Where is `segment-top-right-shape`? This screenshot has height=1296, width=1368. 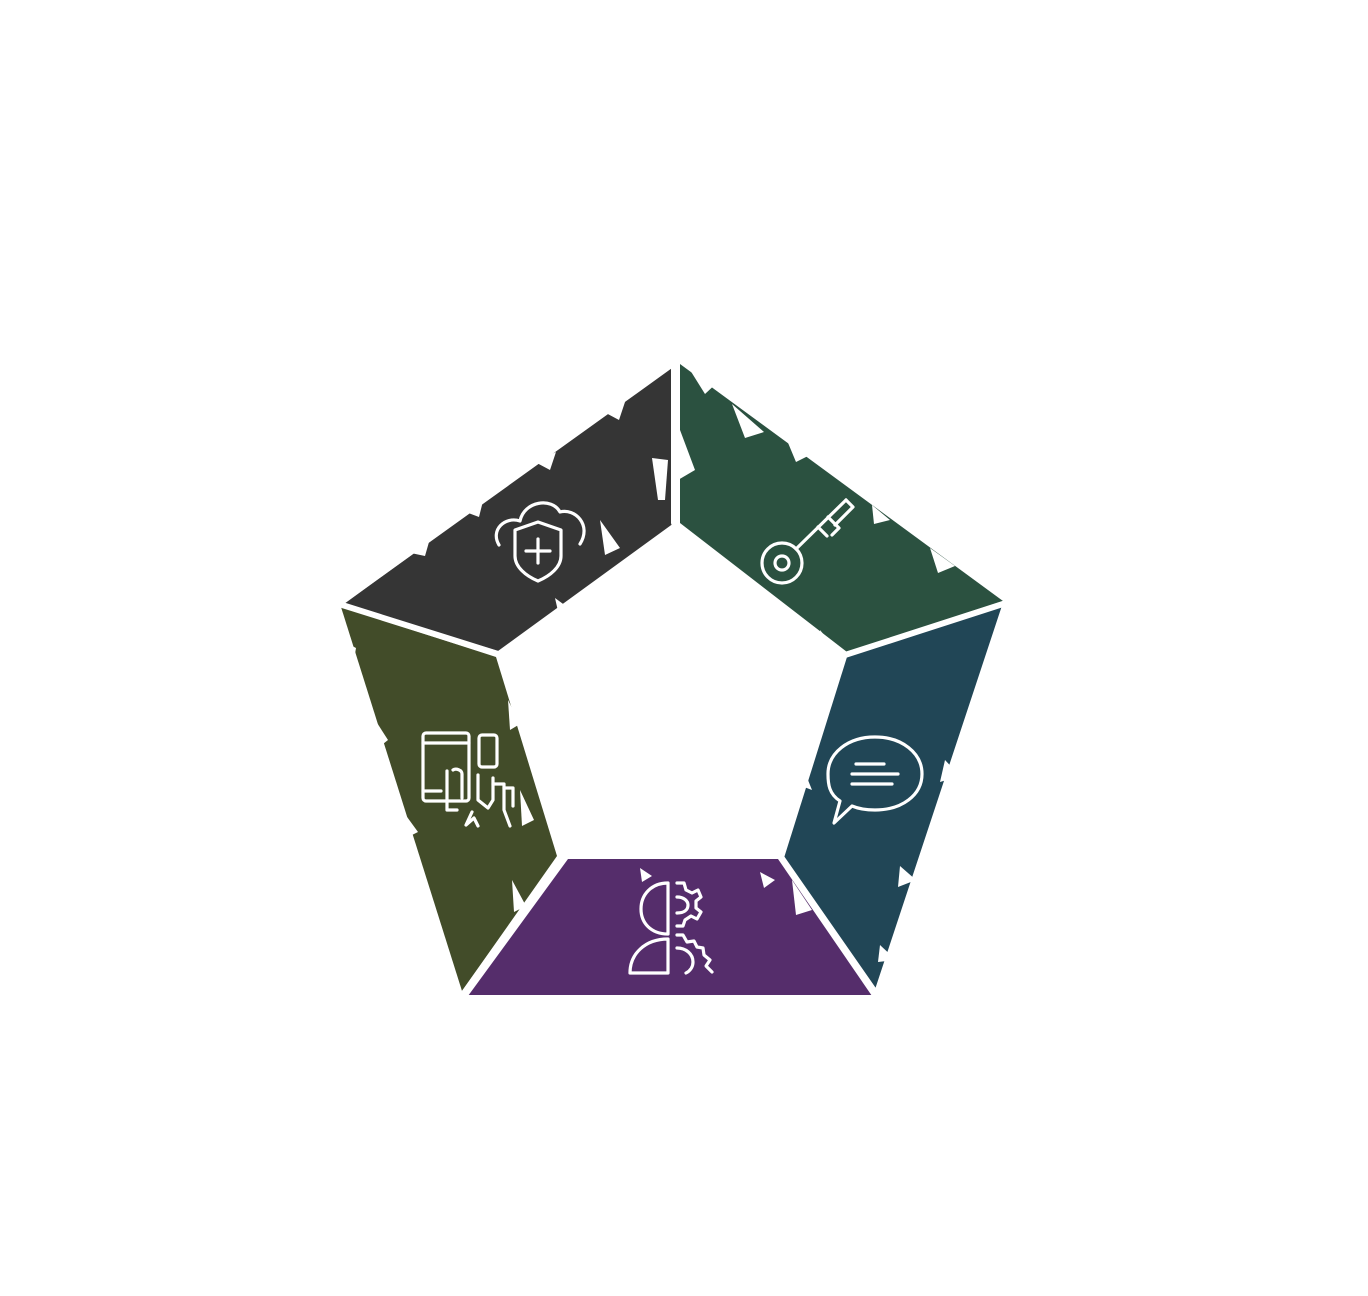
segment-top-right-shape is located at coordinates (841, 508).